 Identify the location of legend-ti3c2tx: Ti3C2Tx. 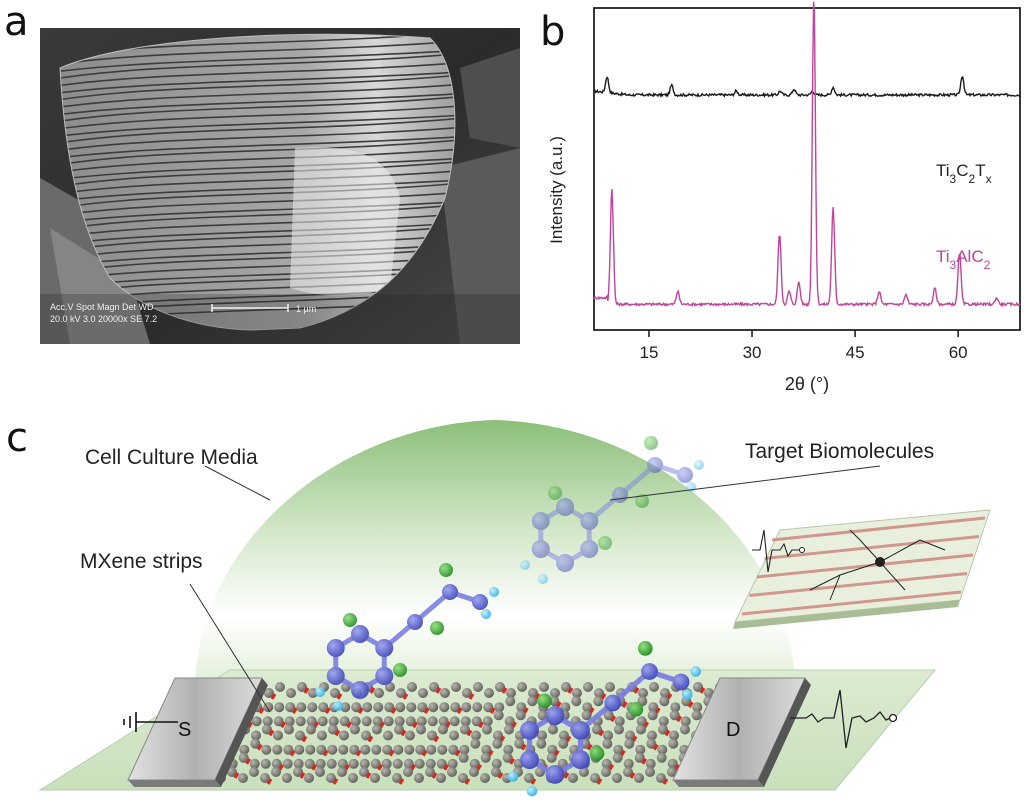
(964, 173).